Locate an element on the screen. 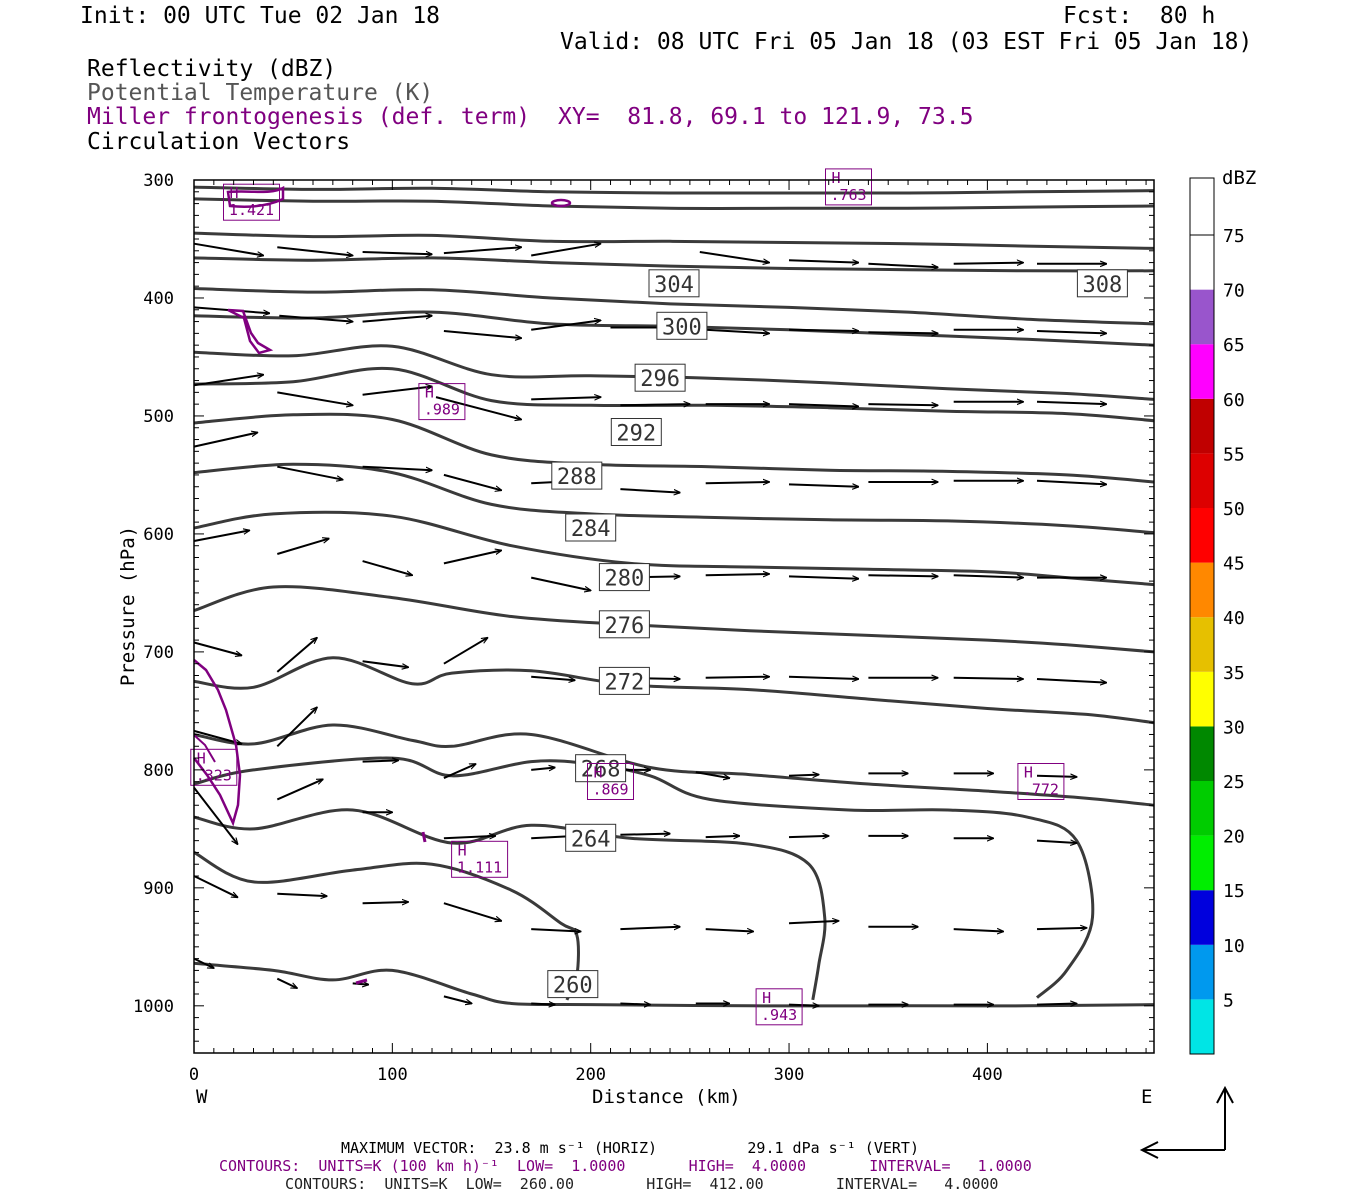 The width and height of the screenshot is (1350, 1200). theta-contour-label: 276 is located at coordinates (625, 626).